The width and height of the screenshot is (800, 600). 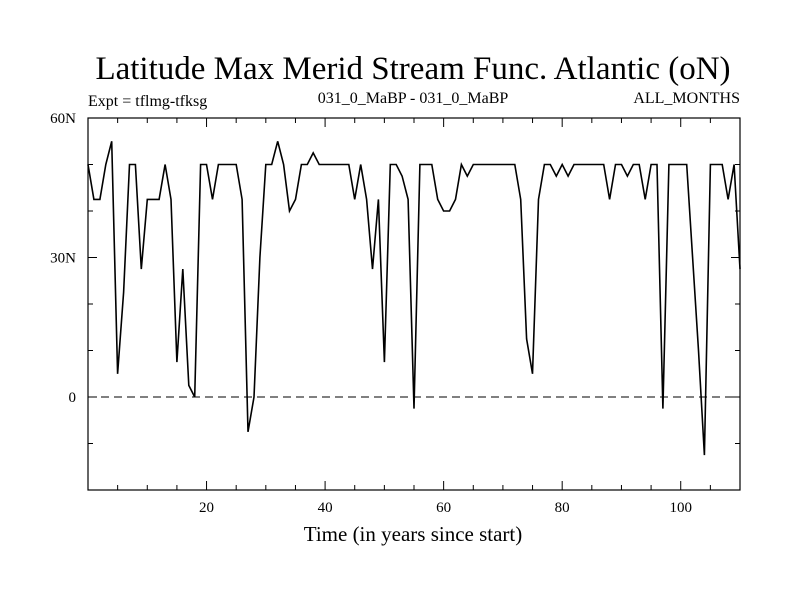 What do you see at coordinates (413, 98) in the screenshot?
I see `period-label: 031_0_MaBP - 031_0_MaBP` at bounding box center [413, 98].